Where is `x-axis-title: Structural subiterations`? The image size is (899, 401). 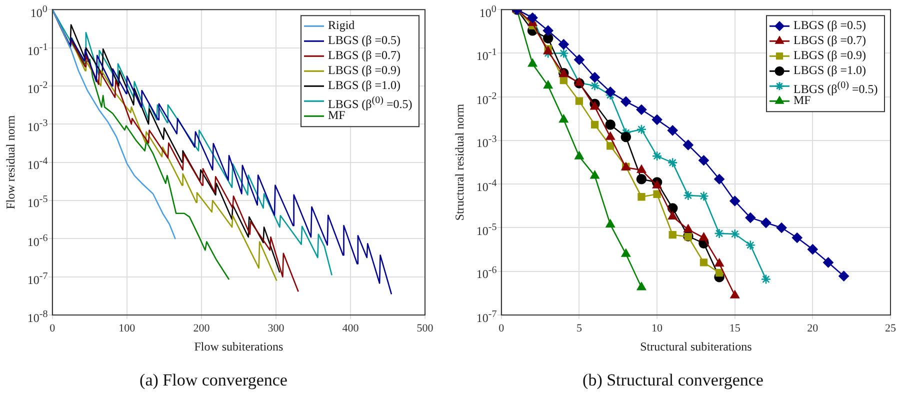
x-axis-title: Structural subiterations is located at coordinates (696, 347).